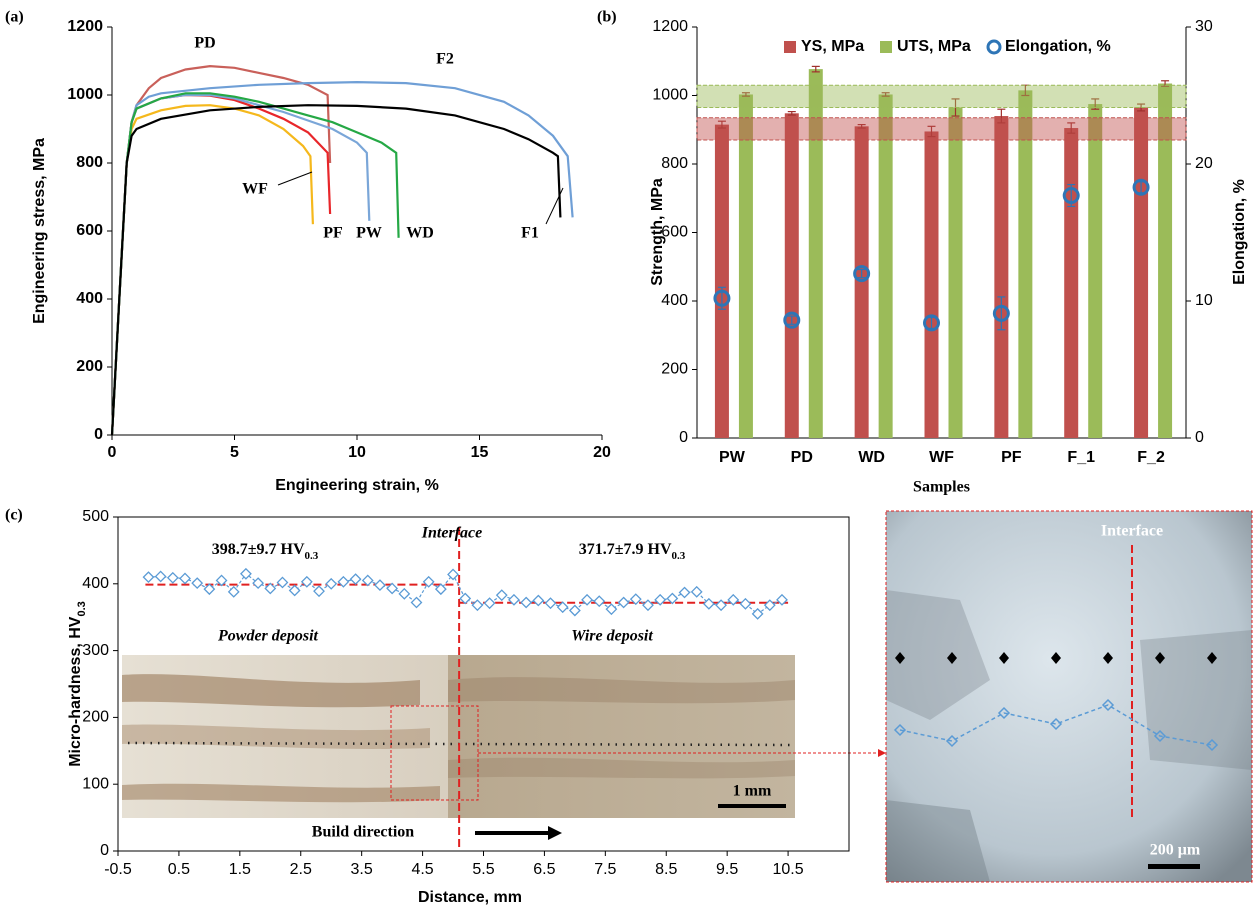 The height and width of the screenshot is (912, 1255). I want to click on panel-label: (a), so click(14, 17).